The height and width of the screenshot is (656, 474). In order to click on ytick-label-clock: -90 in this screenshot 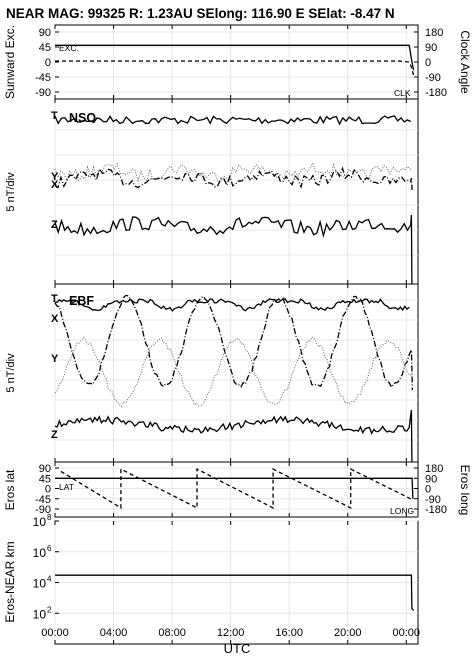, I will do `click(433, 78)`.